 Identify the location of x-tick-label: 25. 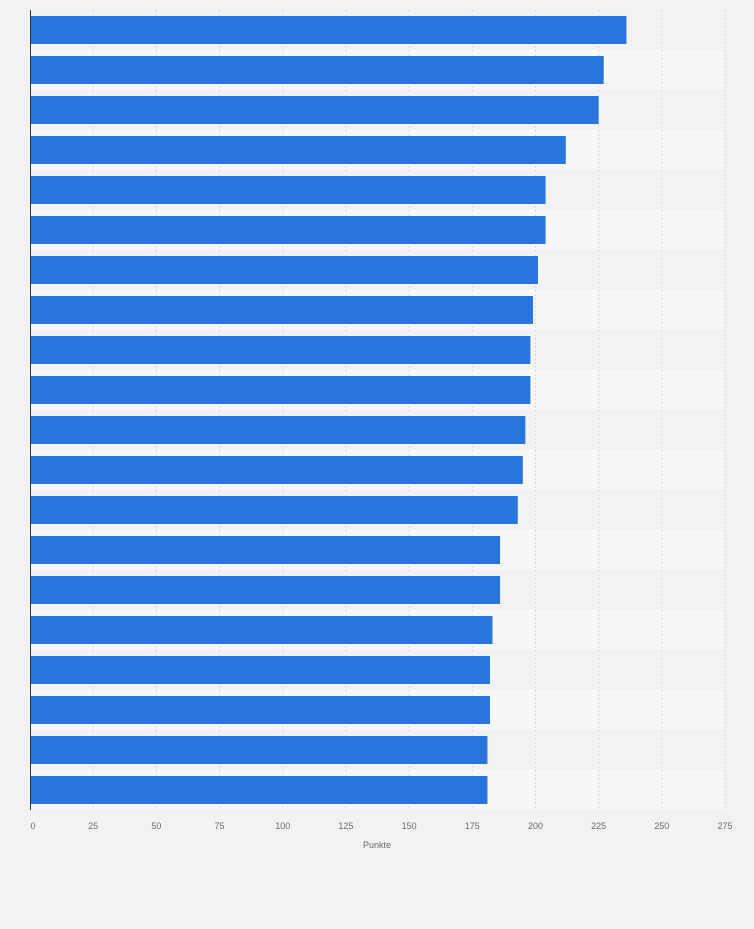
(93, 826).